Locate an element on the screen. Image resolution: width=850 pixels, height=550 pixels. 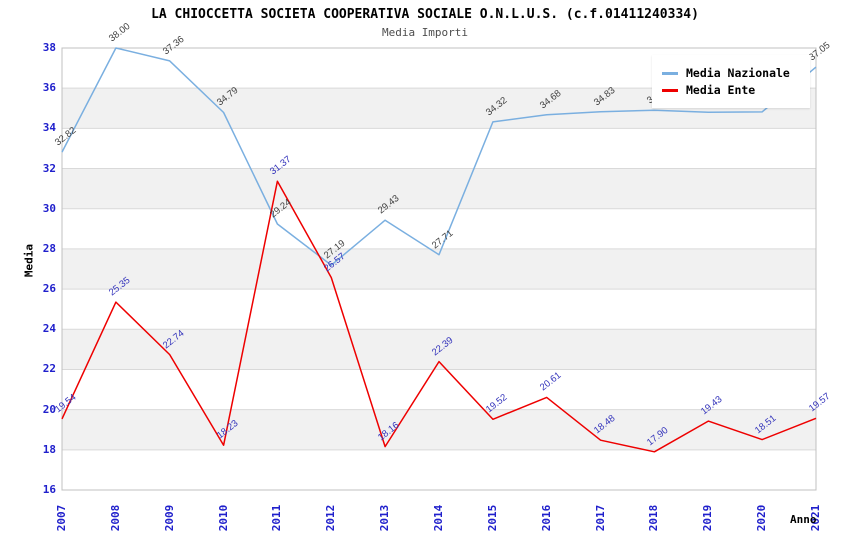
legend-item-media-ente: Media Ente is located at coordinates (732, 90).